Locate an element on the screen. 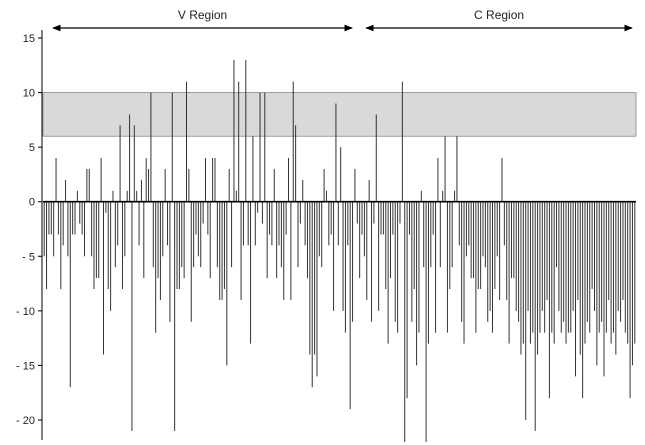  highlight-band is located at coordinates (339, 114).